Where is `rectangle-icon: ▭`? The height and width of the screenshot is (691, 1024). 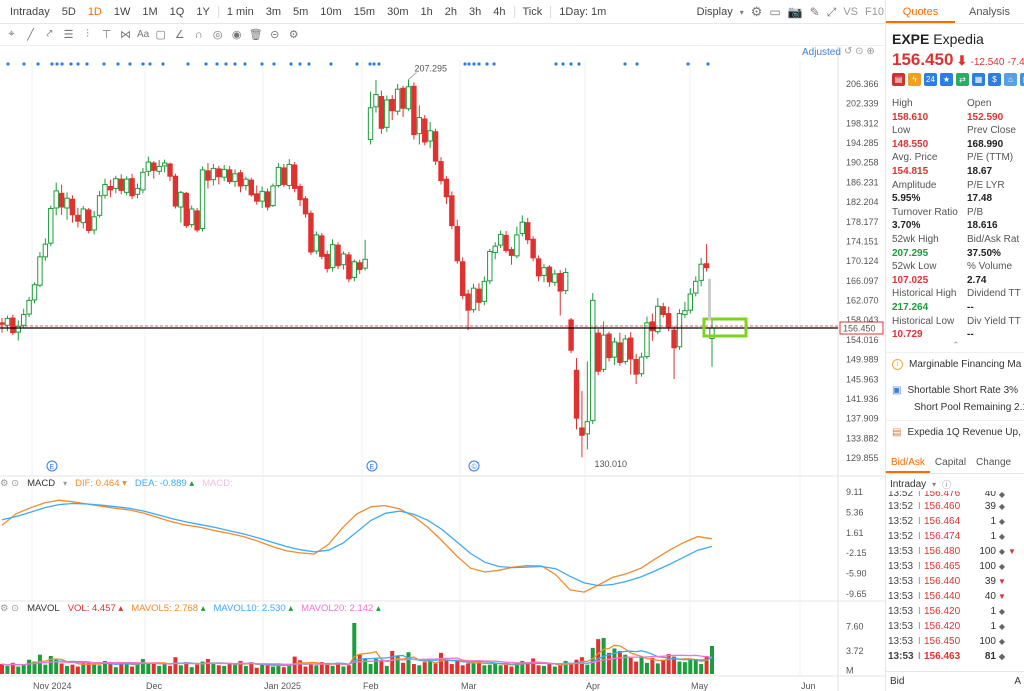
rectangle-icon: ▭ is located at coordinates (775, 12).